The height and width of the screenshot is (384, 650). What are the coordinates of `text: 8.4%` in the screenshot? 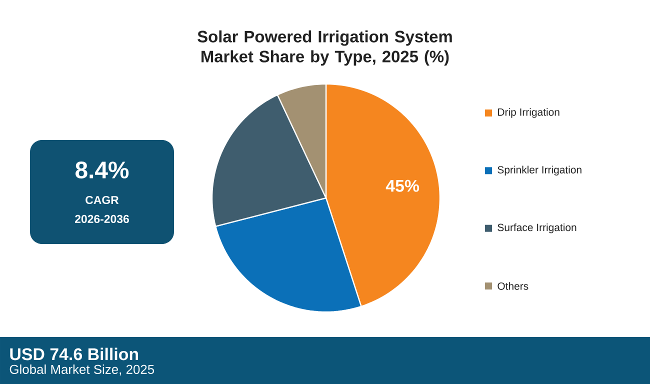 It's located at (102, 170).